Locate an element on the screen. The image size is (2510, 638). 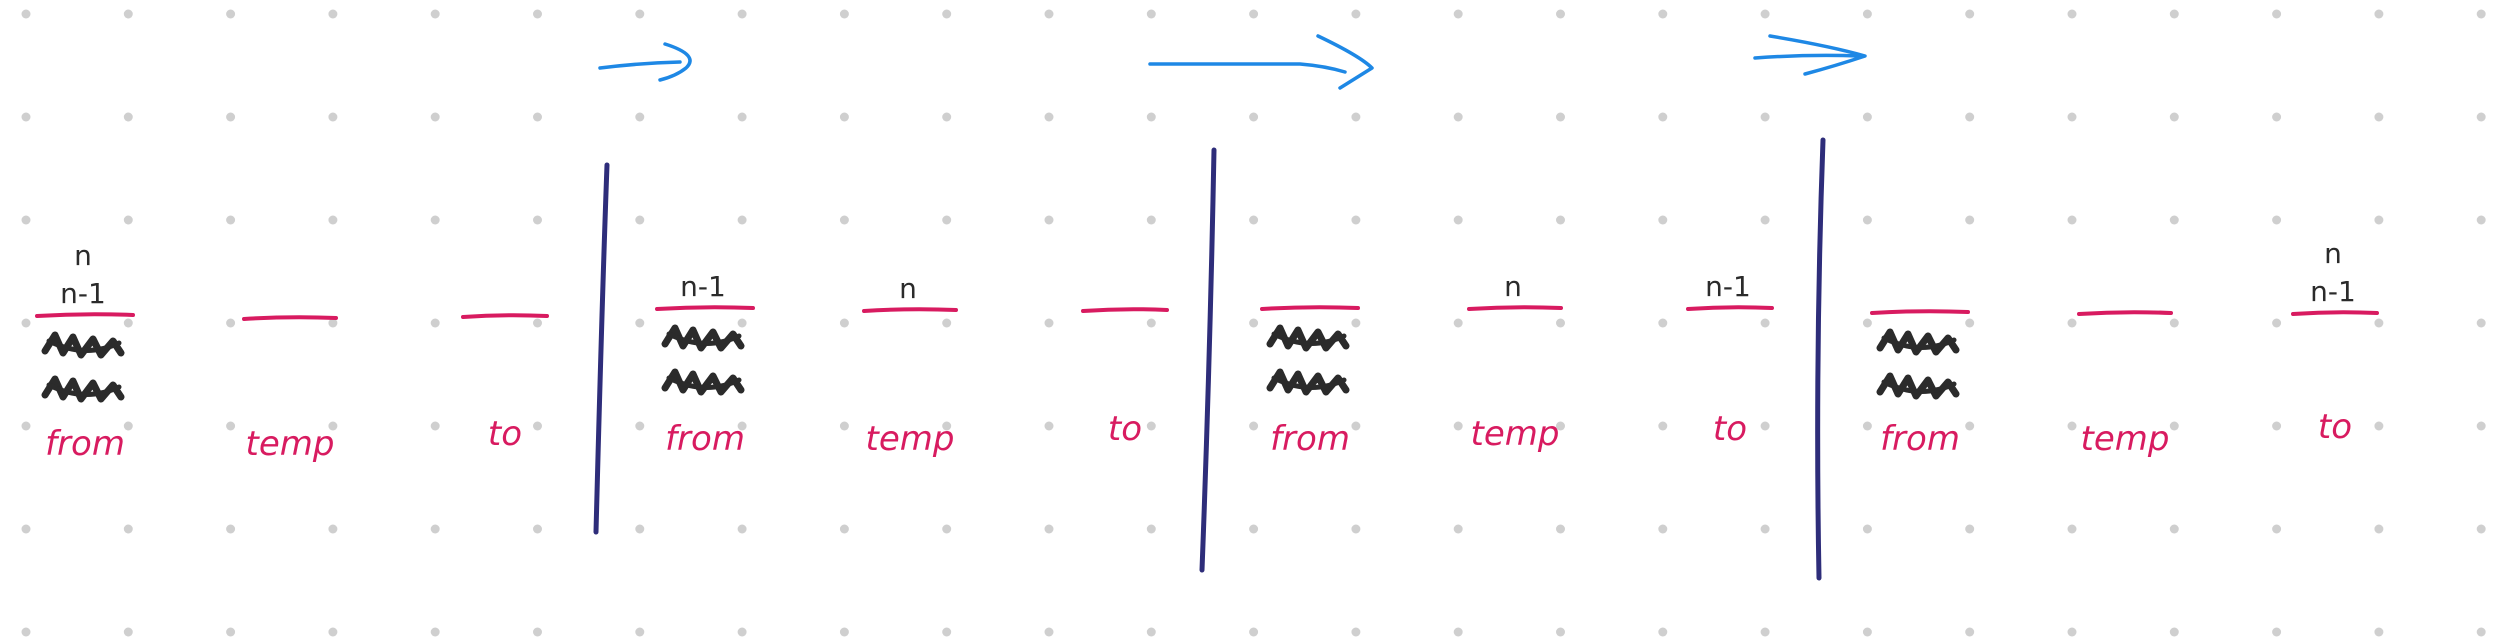
hanoi-panel: from temp n n-1 to is located at coordinates (2124, 348).